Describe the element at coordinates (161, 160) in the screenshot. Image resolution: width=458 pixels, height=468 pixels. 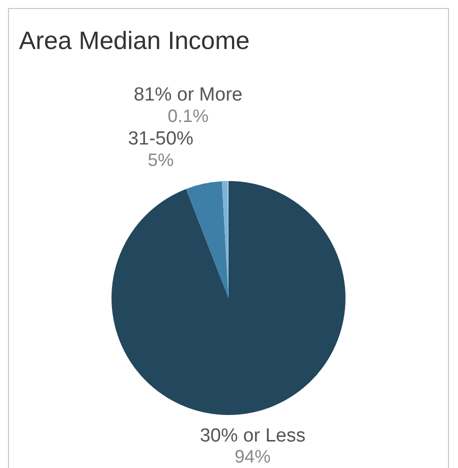
I see `data-label: 5%` at that location.